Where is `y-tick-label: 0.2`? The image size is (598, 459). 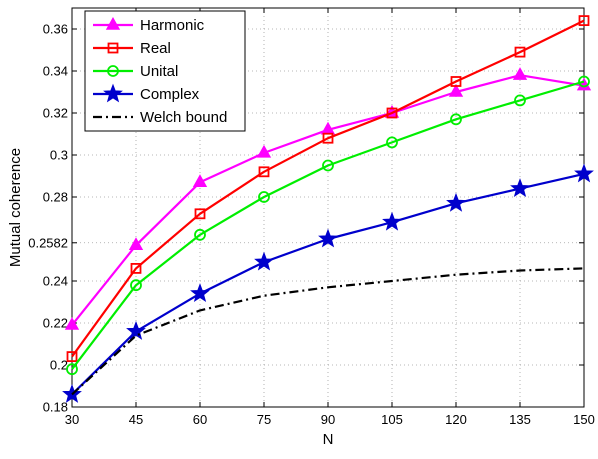 y-tick-label: 0.2 is located at coordinates (59, 365).